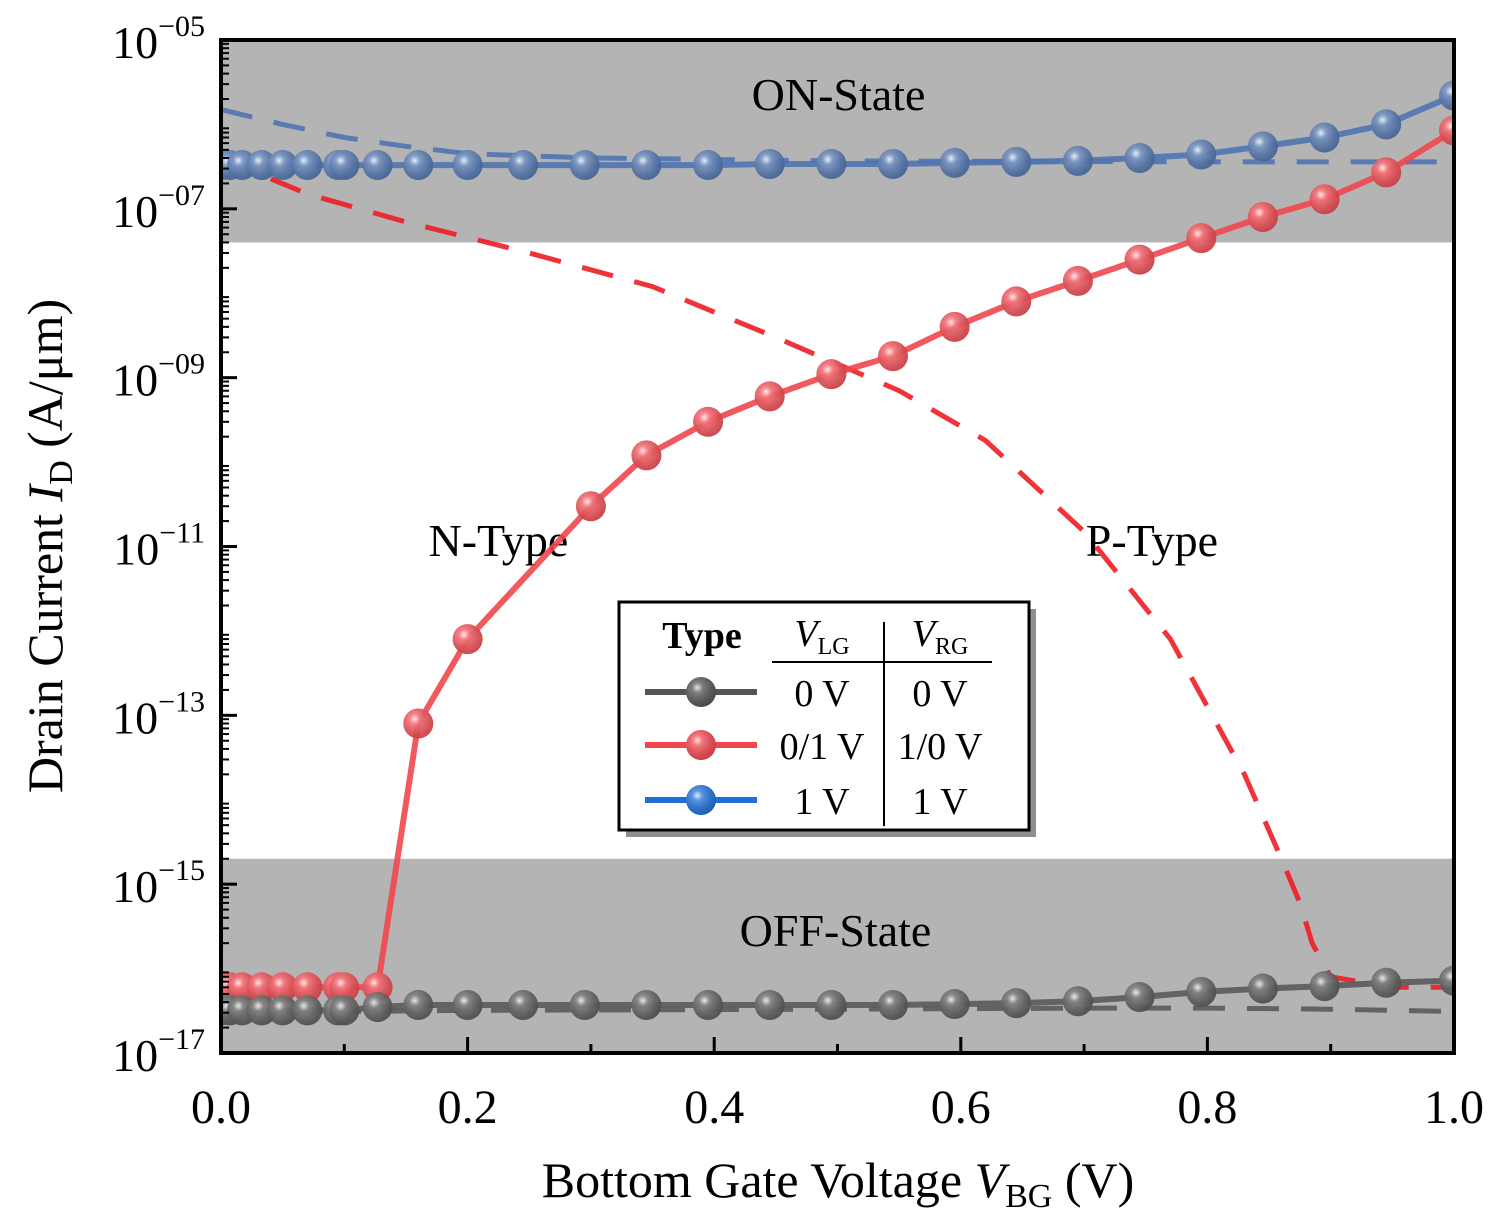 This screenshot has height=1225, width=1506. What do you see at coordinates (221, 1107) in the screenshot?
I see `x-tick-label-0: 0.0` at bounding box center [221, 1107].